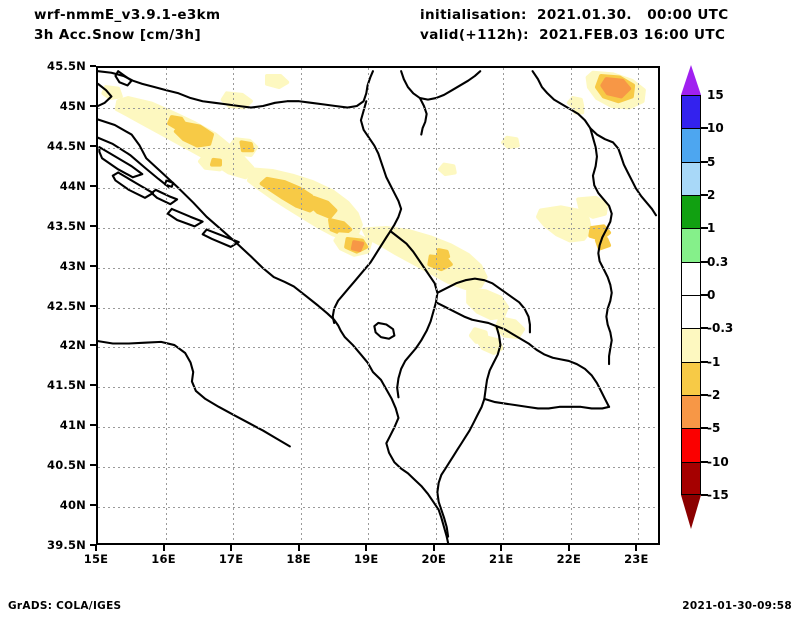 This screenshot has height=618, width=800. What do you see at coordinates (127, 25) in the screenshot?
I see `header-left-block: wrf-nmmE_v3.9.1-e3km 3h Acc.Snow [cm/3h]` at bounding box center [127, 25].